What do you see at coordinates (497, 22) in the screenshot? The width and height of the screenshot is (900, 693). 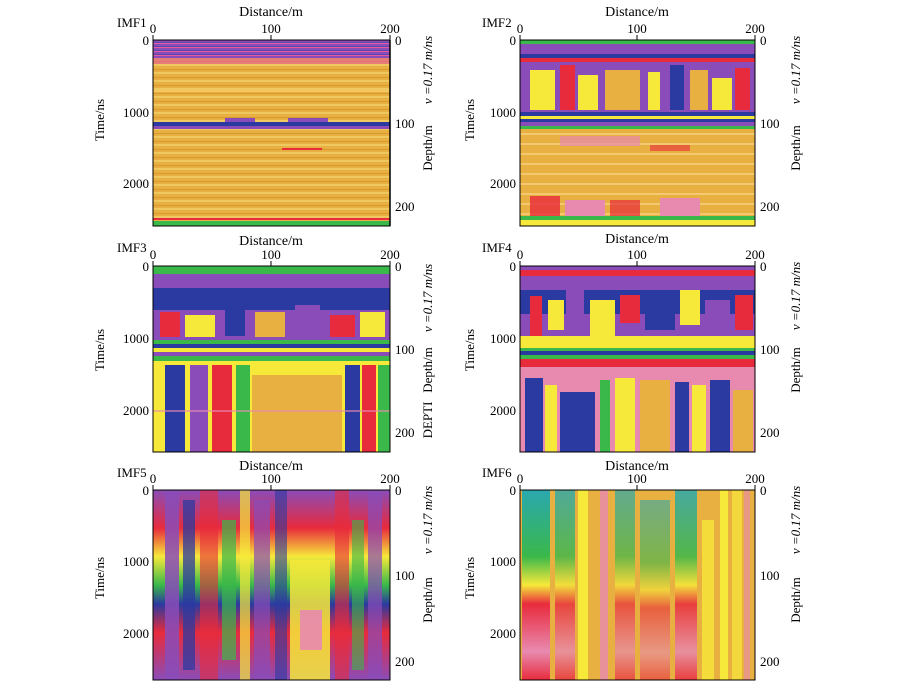 I see `panel-label: IMF2` at bounding box center [497, 22].